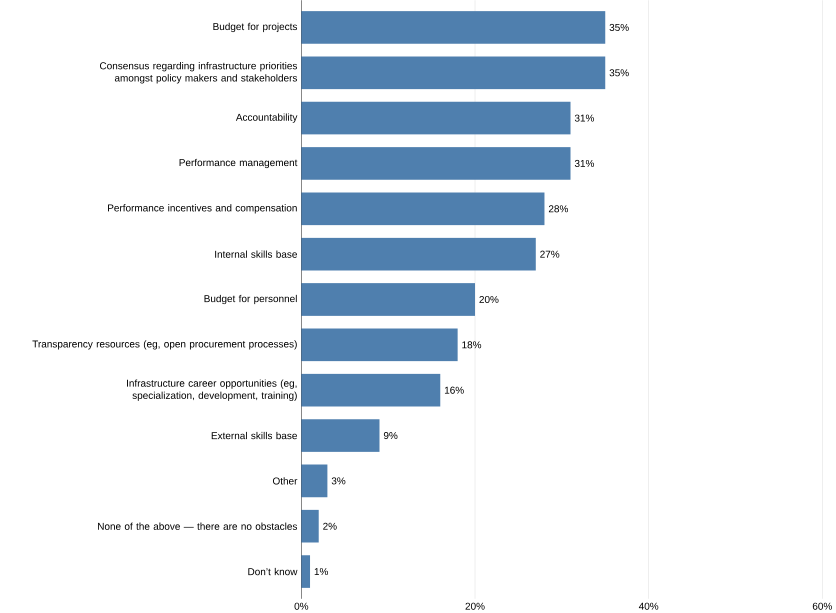 The image size is (836, 613). I want to click on data-label: 20%, so click(489, 299).